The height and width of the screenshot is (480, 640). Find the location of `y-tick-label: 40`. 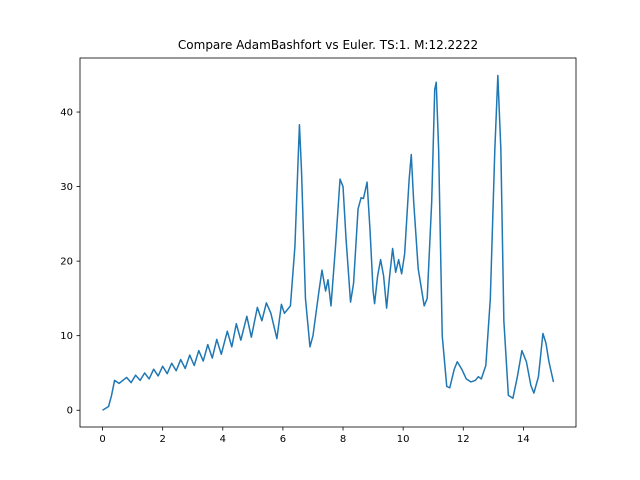

y-tick-label: 40 is located at coordinates (66, 113).